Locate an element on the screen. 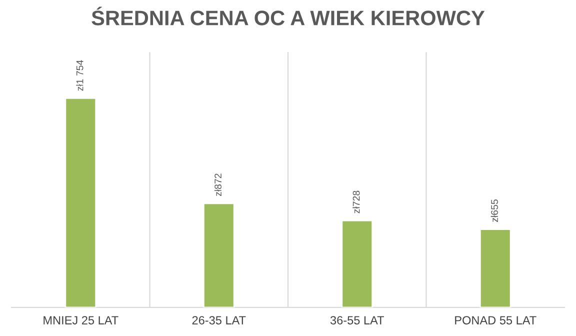 This screenshot has width=576, height=336. x-tick-label: 26-35 LAT is located at coordinates (219, 320).